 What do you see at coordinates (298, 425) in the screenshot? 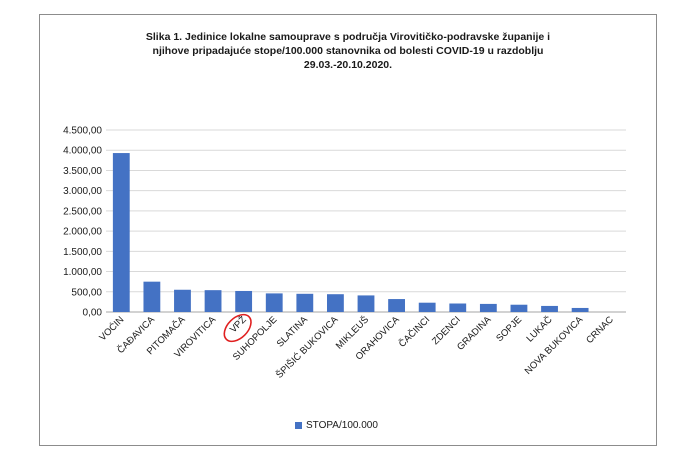
I see `legend-swatch` at bounding box center [298, 425].